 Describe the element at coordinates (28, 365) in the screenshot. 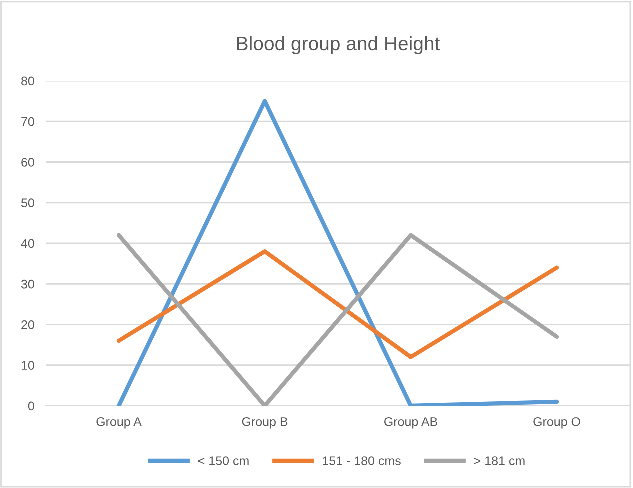

I see `y-tick-label: 10` at that location.